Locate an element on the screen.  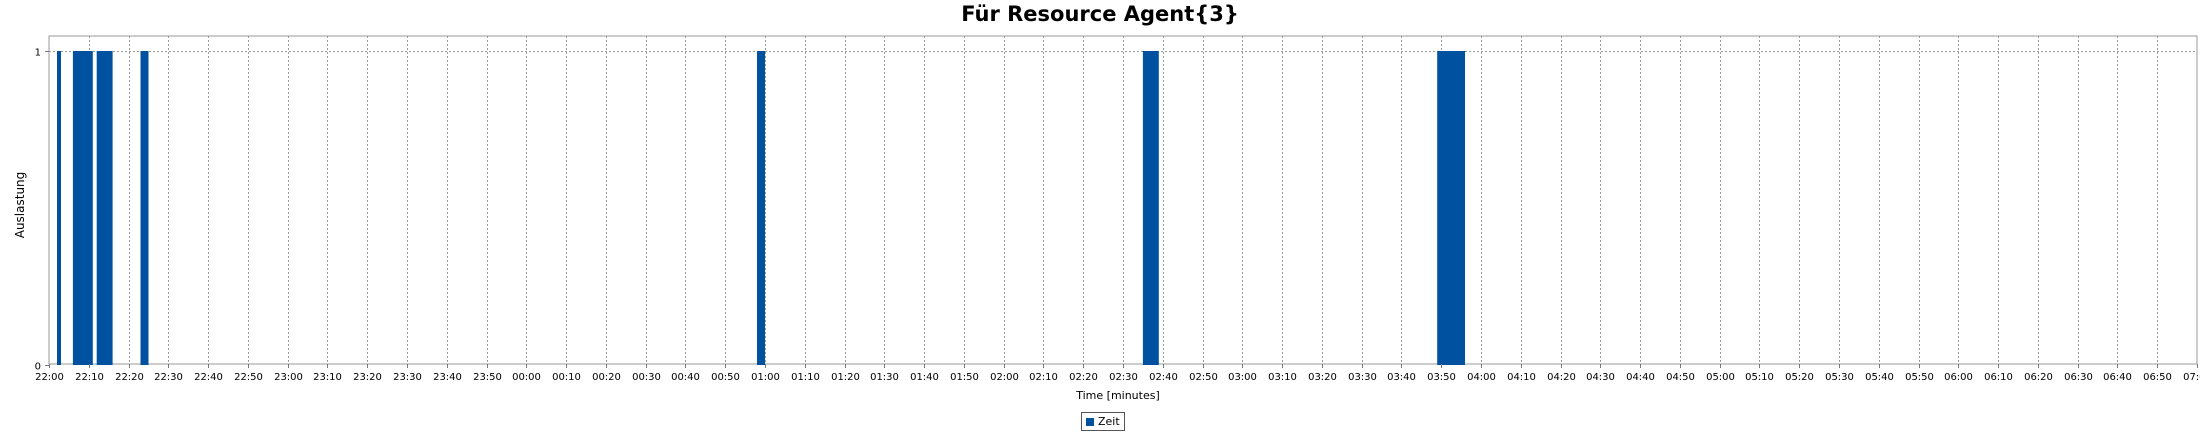
x-tick-label: 05:30 is located at coordinates (1839, 377).